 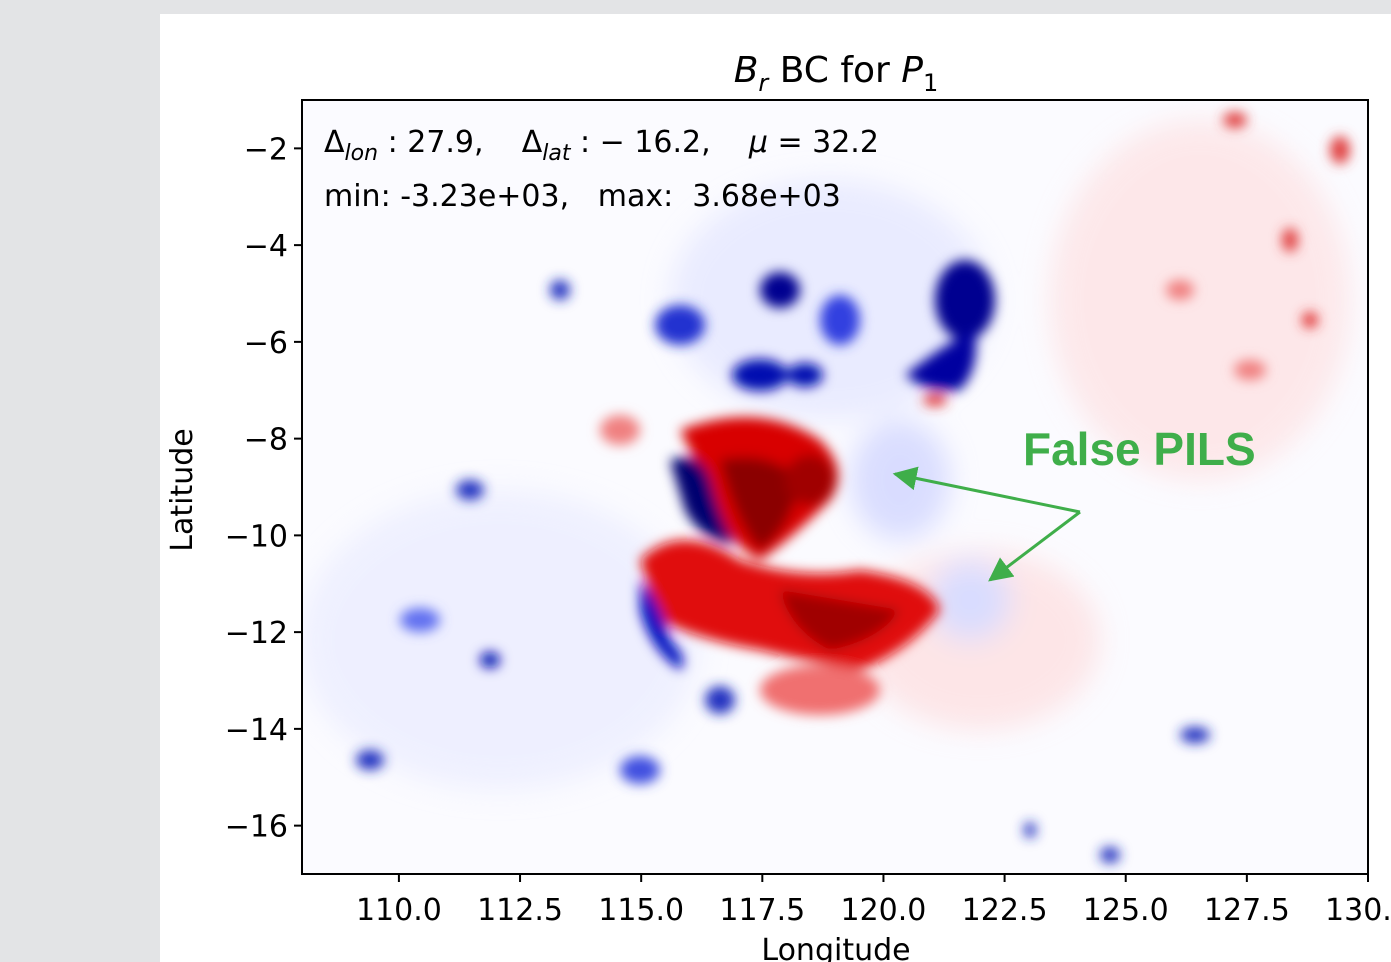 What do you see at coordinates (1126, 910) in the screenshot?
I see `x-tick-label: 125.0` at bounding box center [1126, 910].